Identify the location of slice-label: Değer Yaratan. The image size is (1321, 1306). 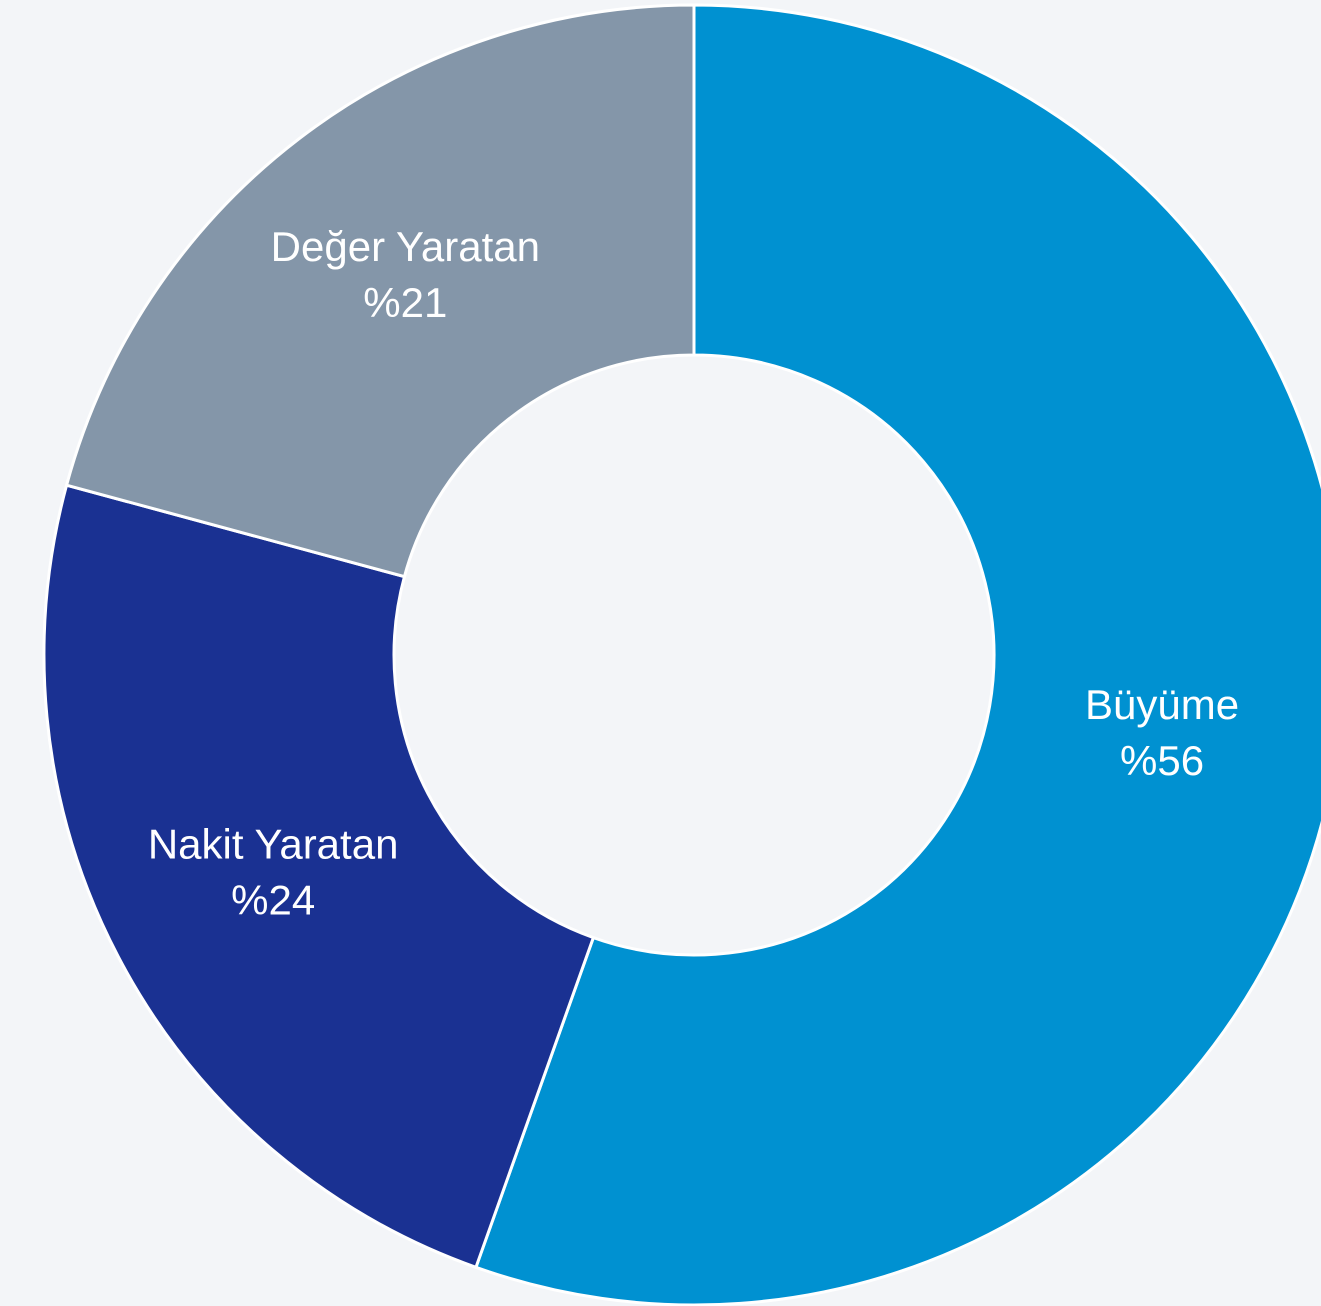
(405, 246).